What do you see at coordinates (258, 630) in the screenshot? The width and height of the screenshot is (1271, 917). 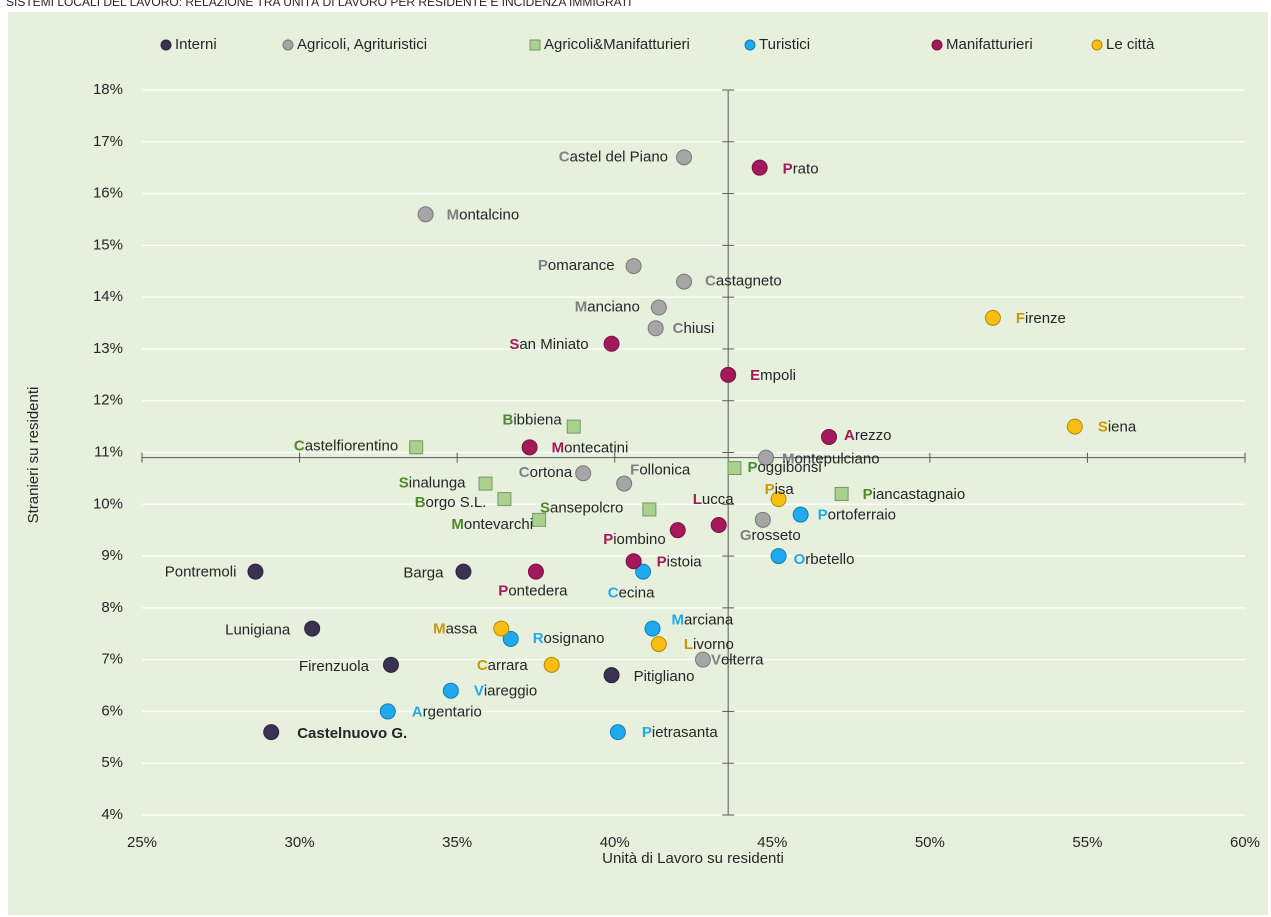 I see `point-label: Lunigiana` at bounding box center [258, 630].